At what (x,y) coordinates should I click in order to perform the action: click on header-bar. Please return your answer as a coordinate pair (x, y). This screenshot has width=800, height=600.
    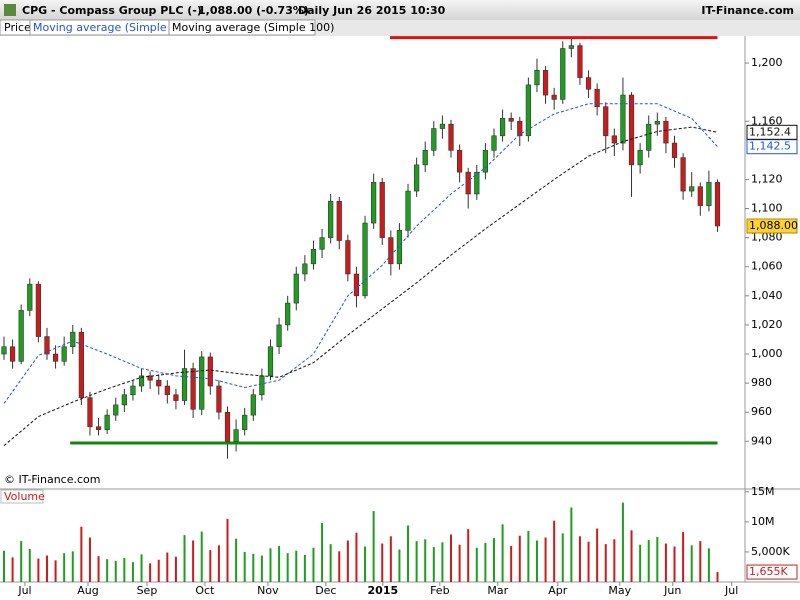
    Looking at the image, I should click on (400, 10).